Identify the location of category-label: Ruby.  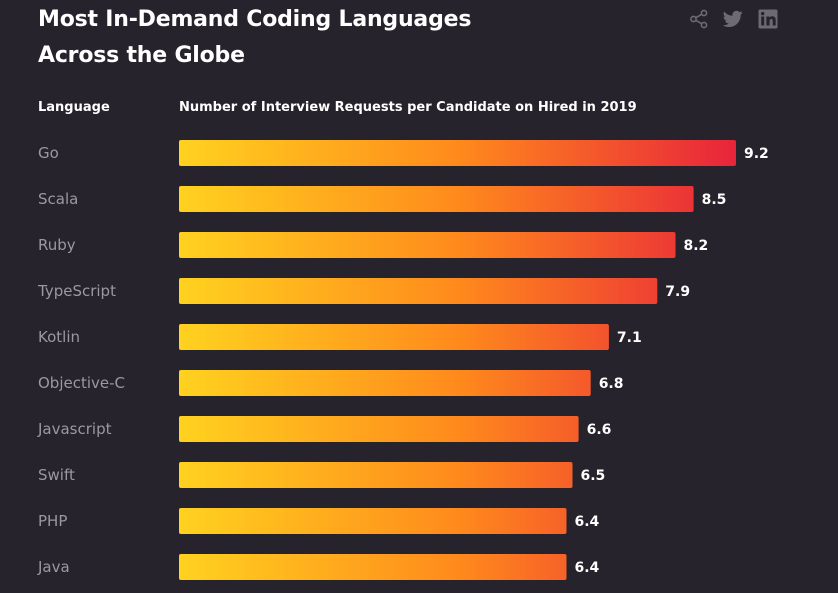
(57, 245).